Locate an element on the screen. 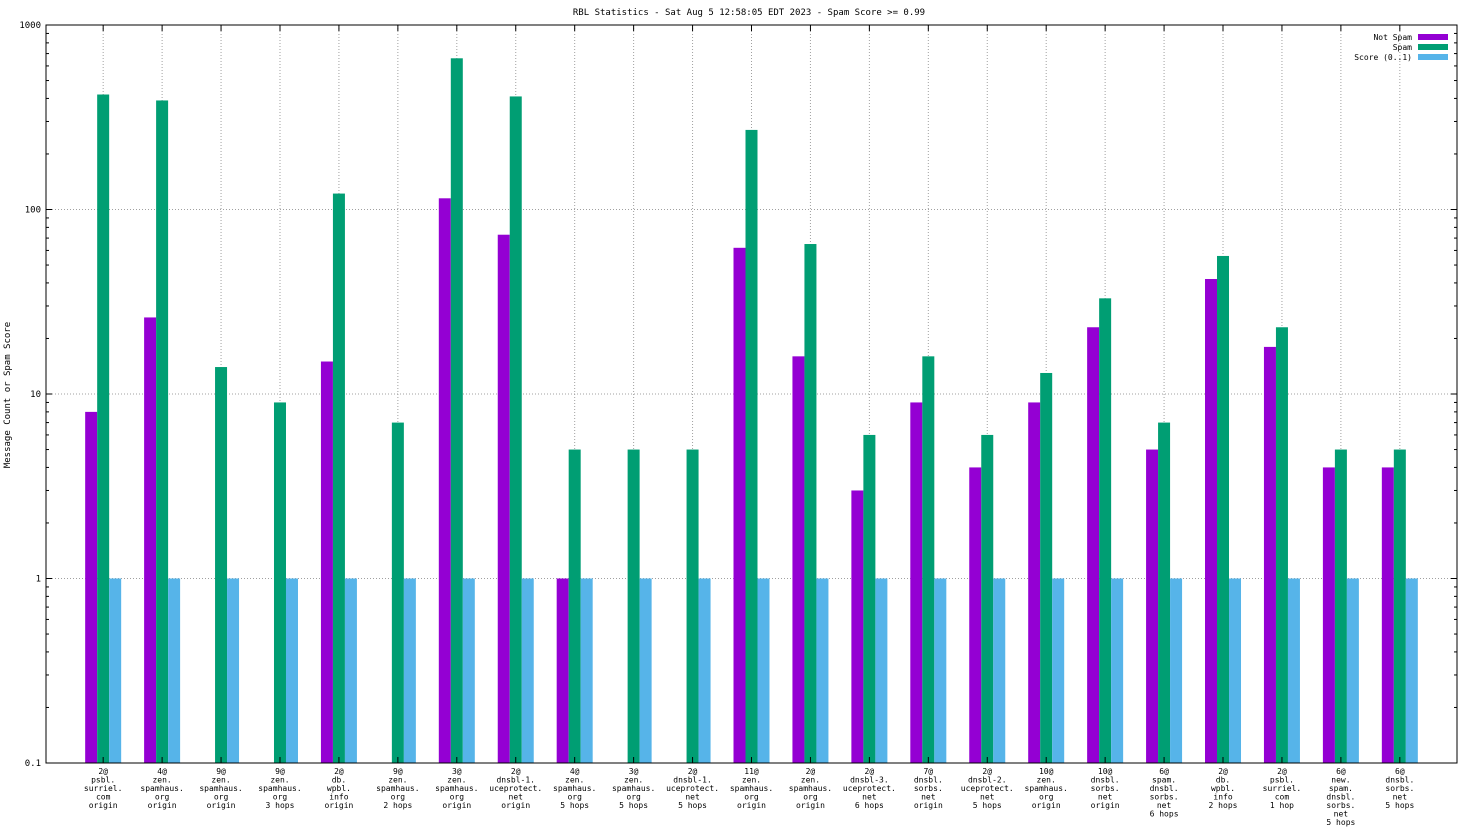  x-category-label-line: info is located at coordinates (338, 797).